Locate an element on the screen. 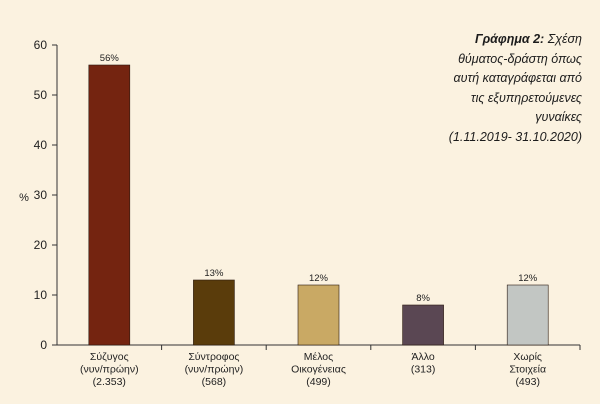 The height and width of the screenshot is (404, 600). chart-title-line-5: γυναίκες is located at coordinates (558, 117).